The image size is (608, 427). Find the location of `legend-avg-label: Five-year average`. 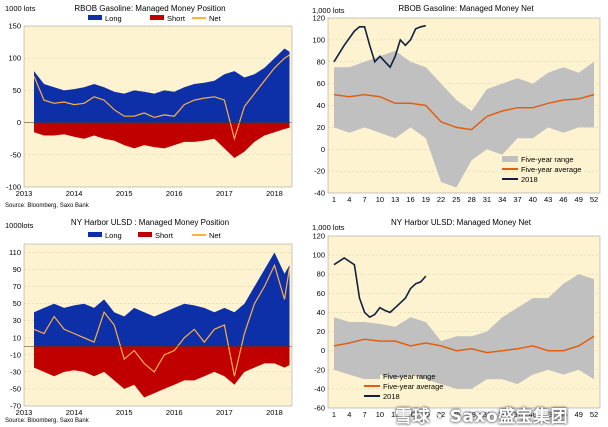

legend-avg-label: Five-year average is located at coordinates (413, 386).